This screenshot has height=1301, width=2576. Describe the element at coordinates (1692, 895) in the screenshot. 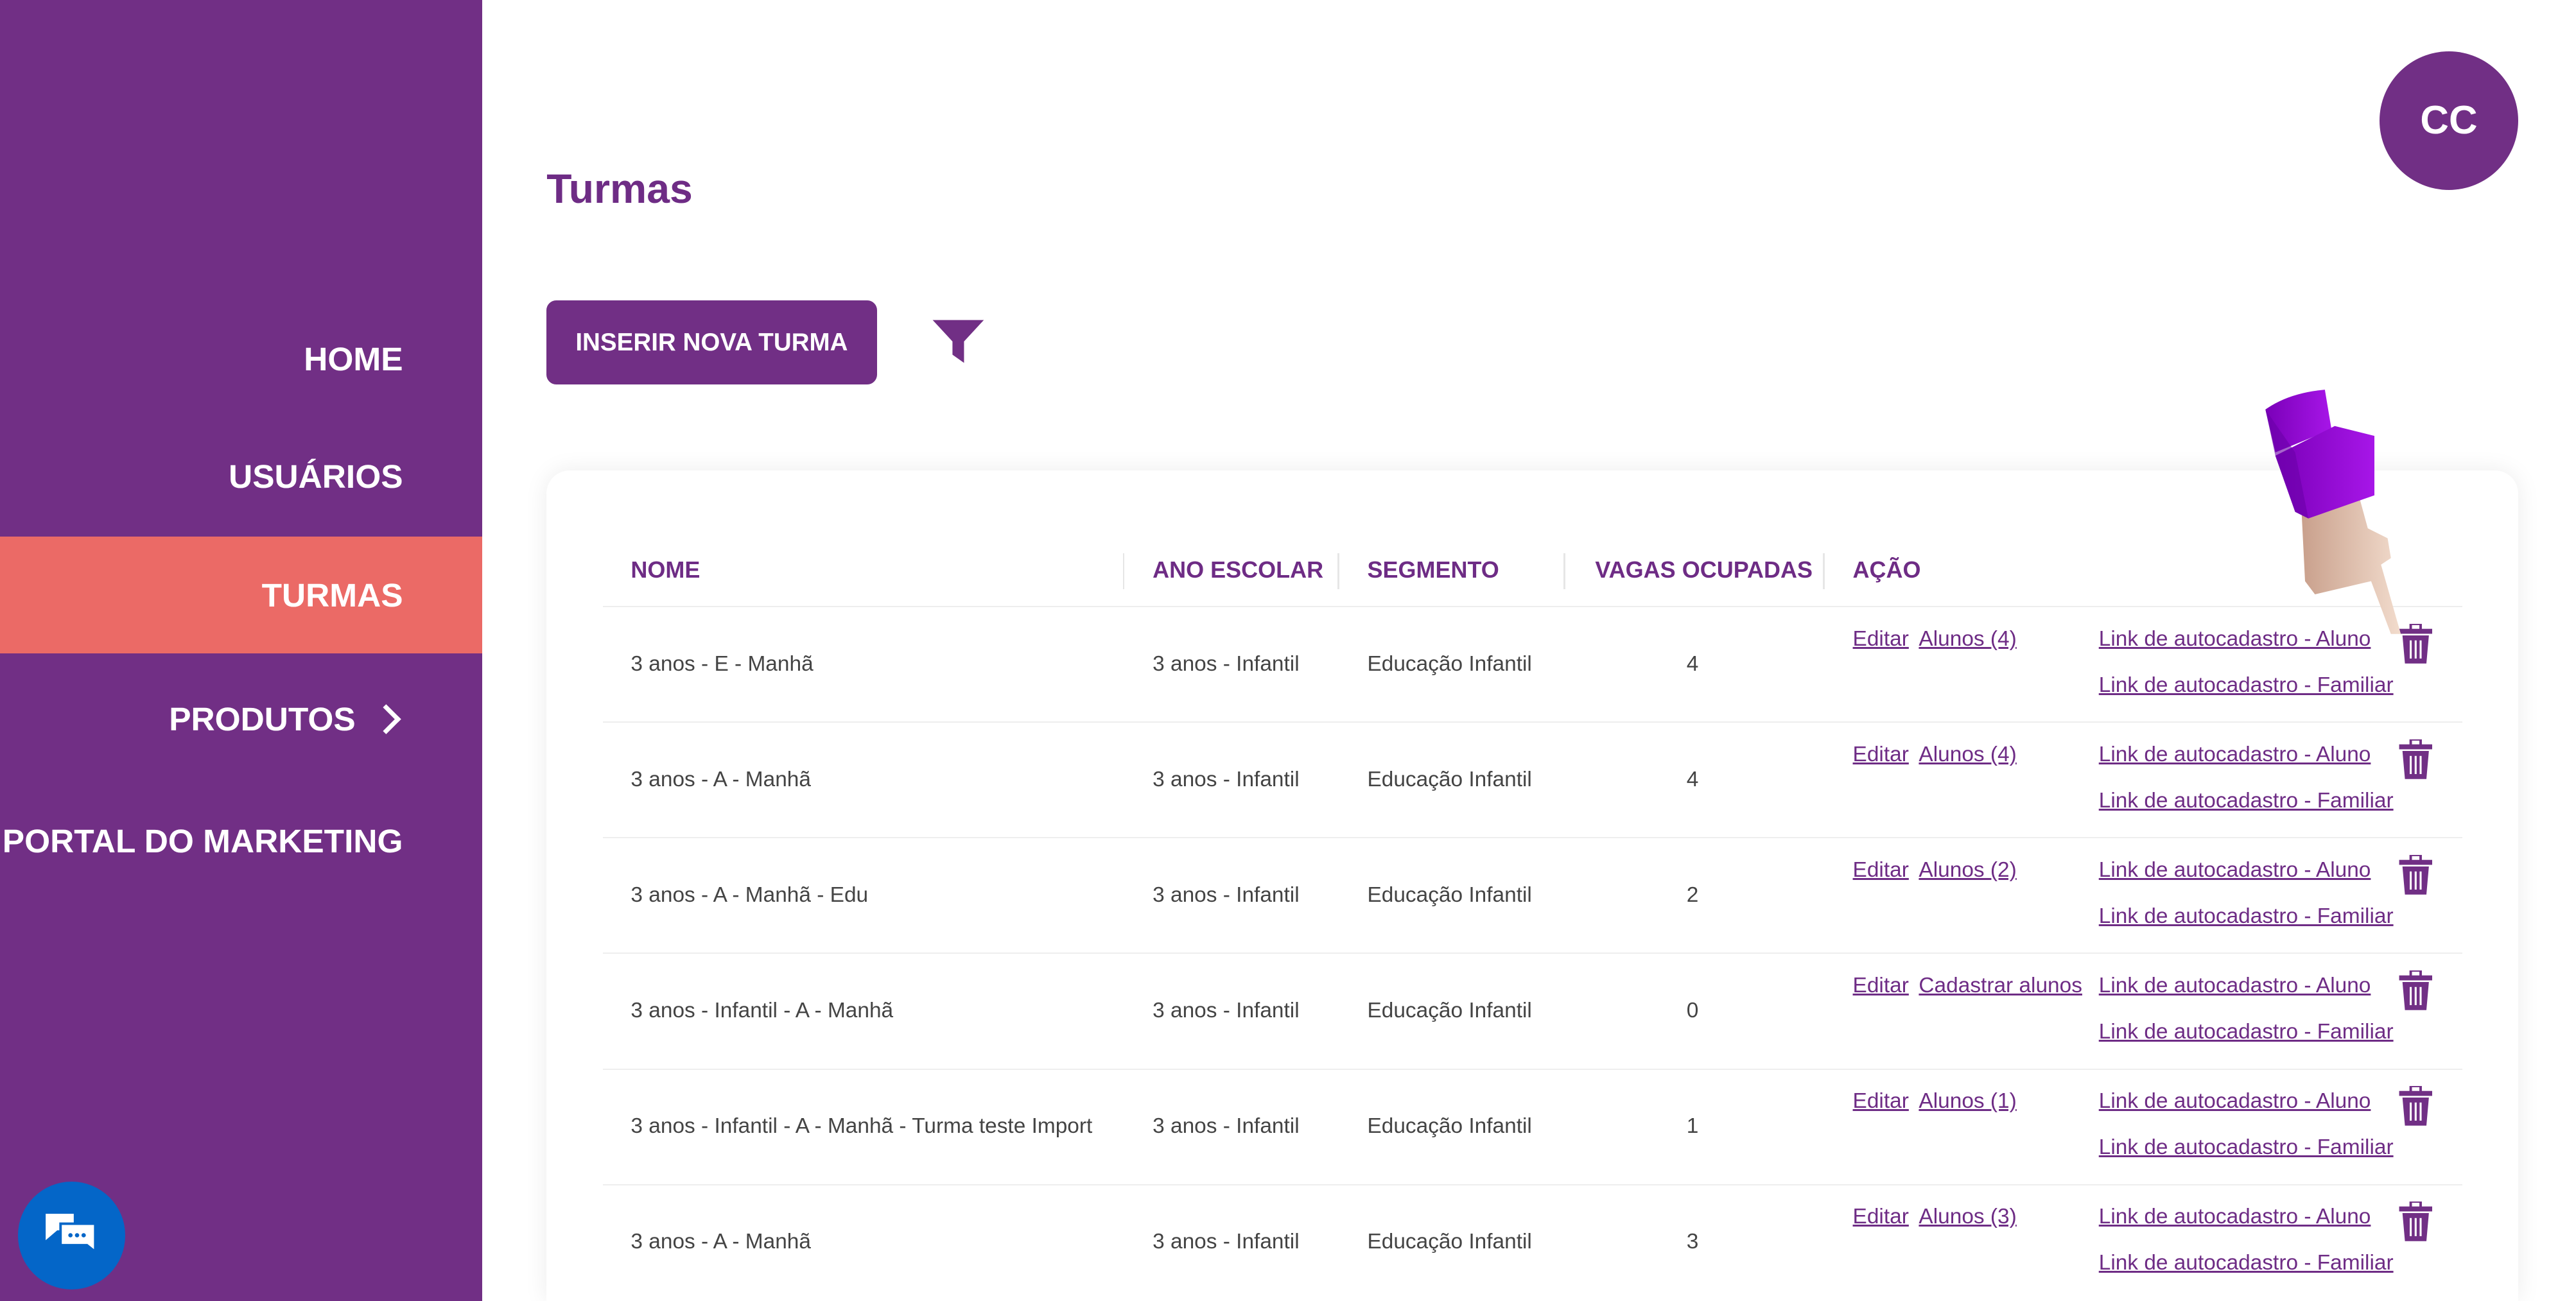

I see `cell-vagas: 2` at that location.